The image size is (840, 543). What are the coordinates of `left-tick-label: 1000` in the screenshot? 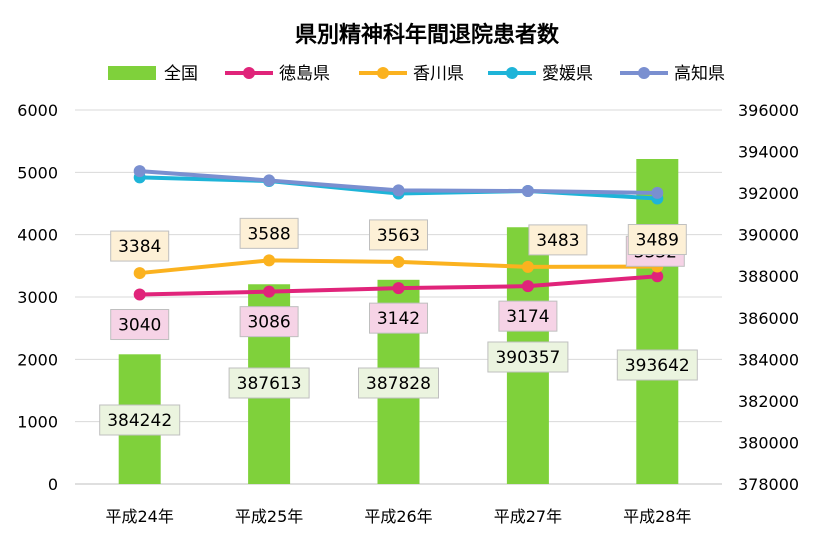 It's located at (37, 422).